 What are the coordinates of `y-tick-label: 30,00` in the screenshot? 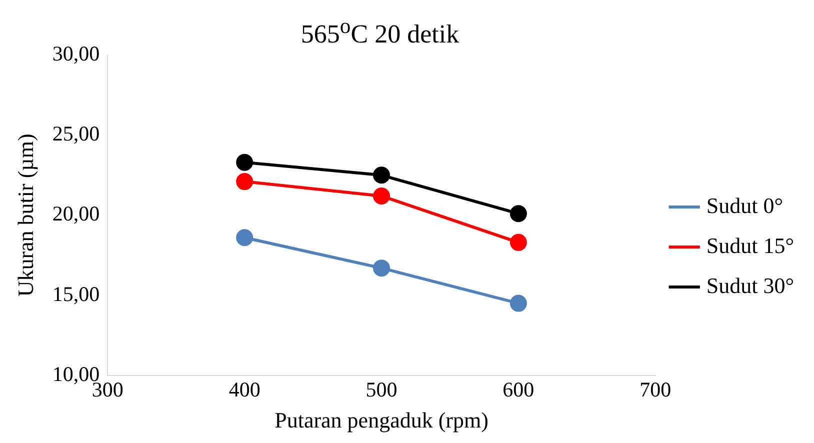 It's located at (76, 54).